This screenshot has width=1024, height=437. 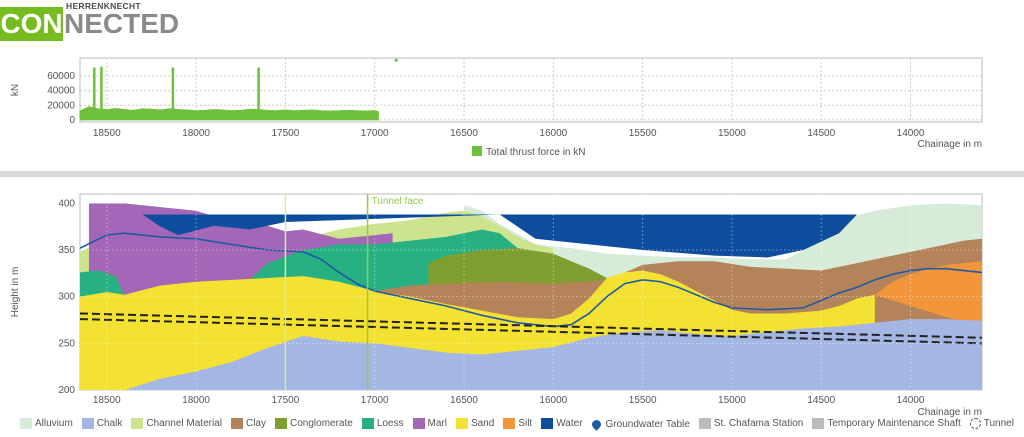 What do you see at coordinates (928, 294) in the screenshot?
I see `layer-silt` at bounding box center [928, 294].